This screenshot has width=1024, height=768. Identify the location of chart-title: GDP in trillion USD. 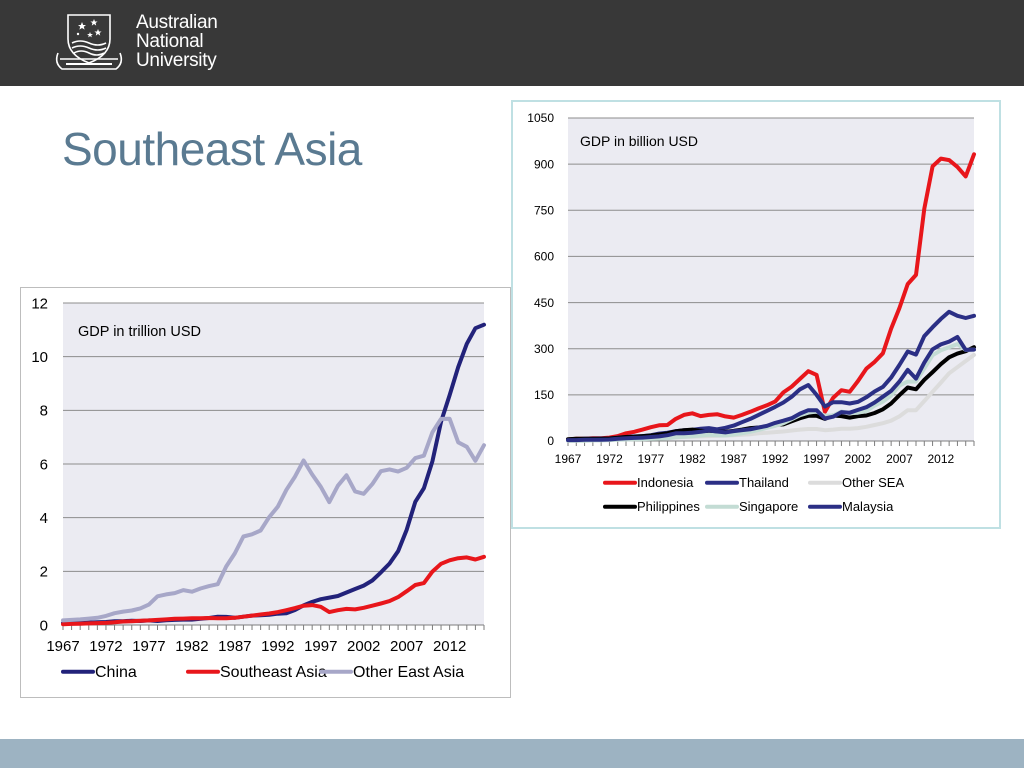
(139, 332).